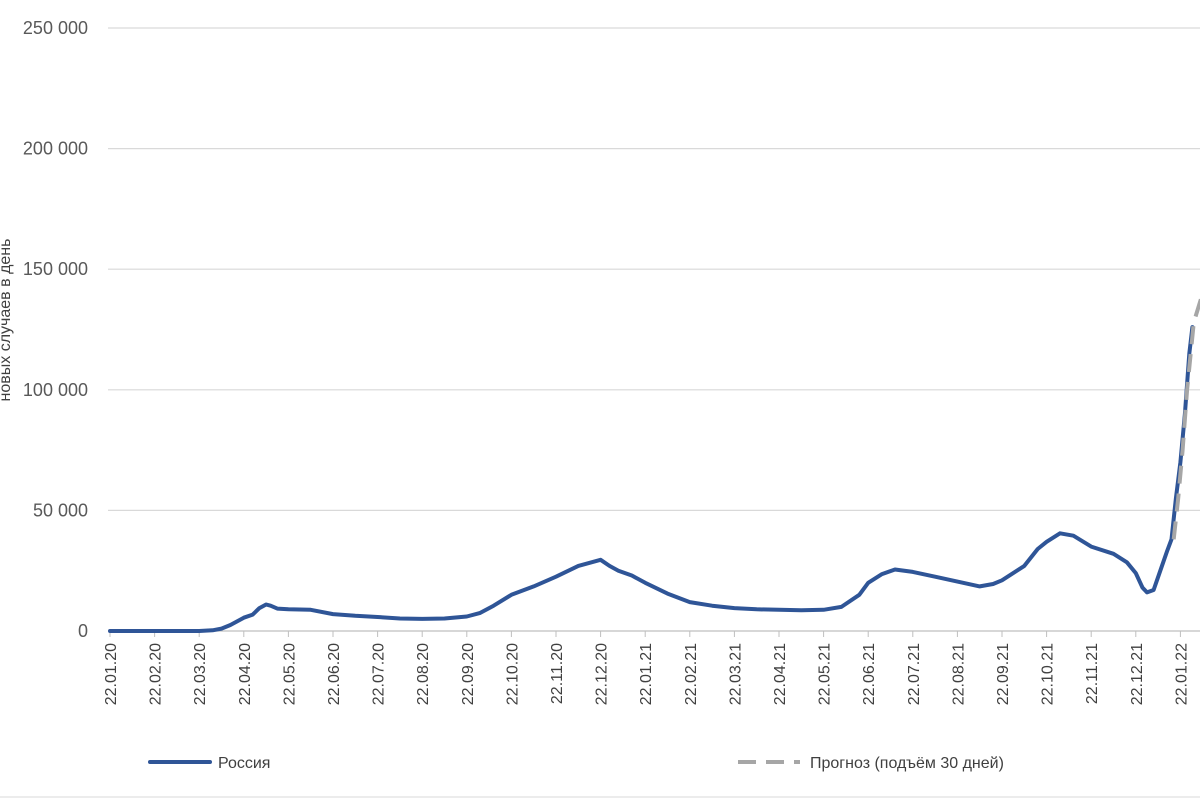 This screenshot has width=1200, height=800. Describe the element at coordinates (914, 674) in the screenshot. I see `x-tick-label: 22.07.21` at that location.